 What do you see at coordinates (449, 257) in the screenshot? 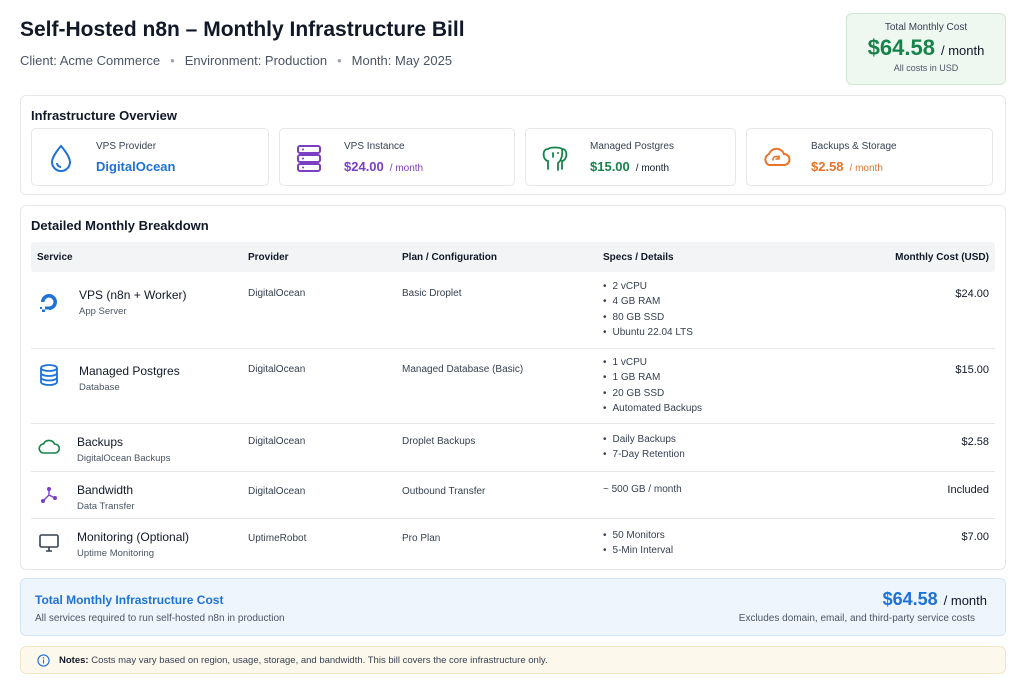
I see `column-header-plan: Plan / Configuration` at bounding box center [449, 257].